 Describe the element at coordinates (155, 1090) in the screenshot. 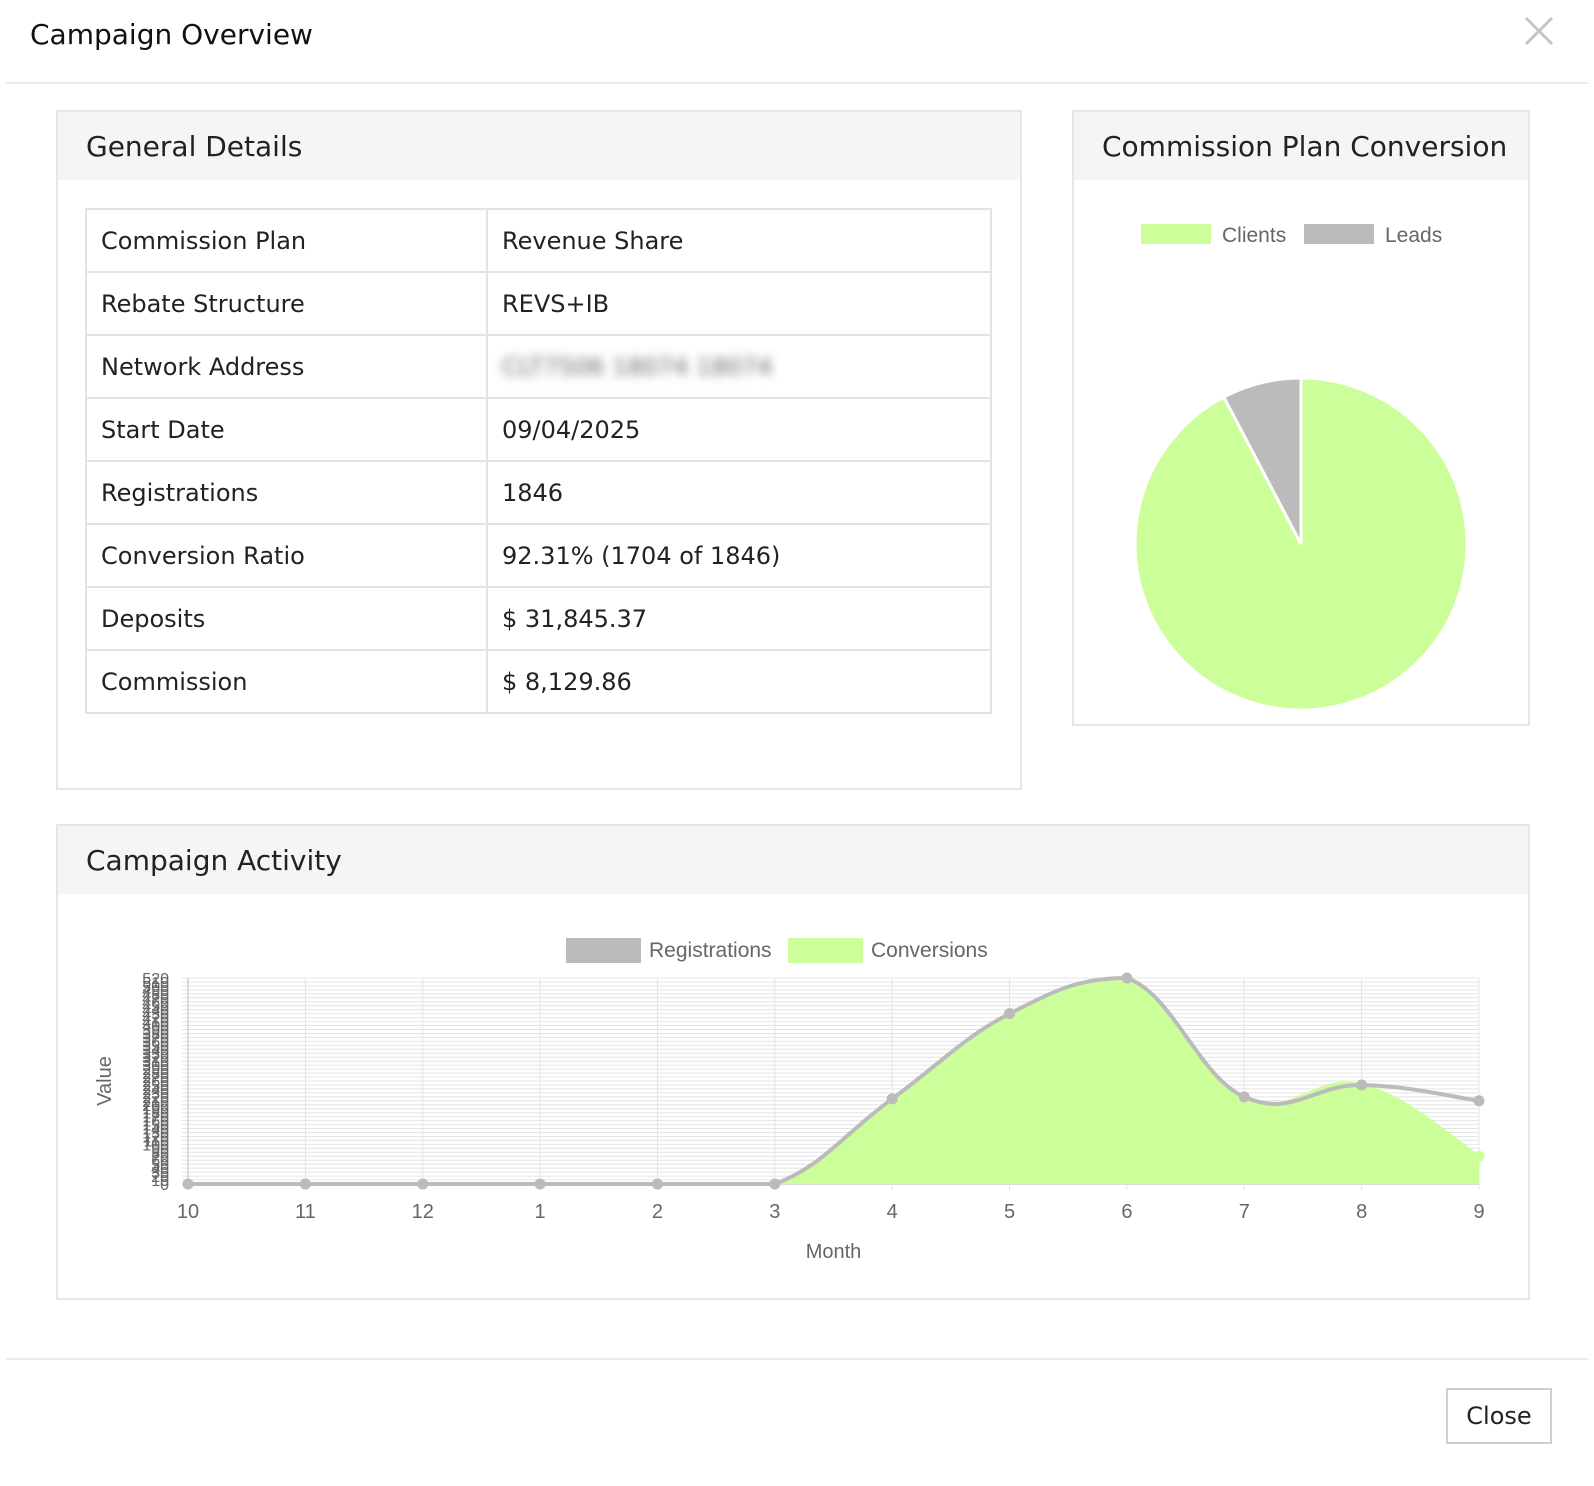

I see `y-tick-label: 240` at that location.